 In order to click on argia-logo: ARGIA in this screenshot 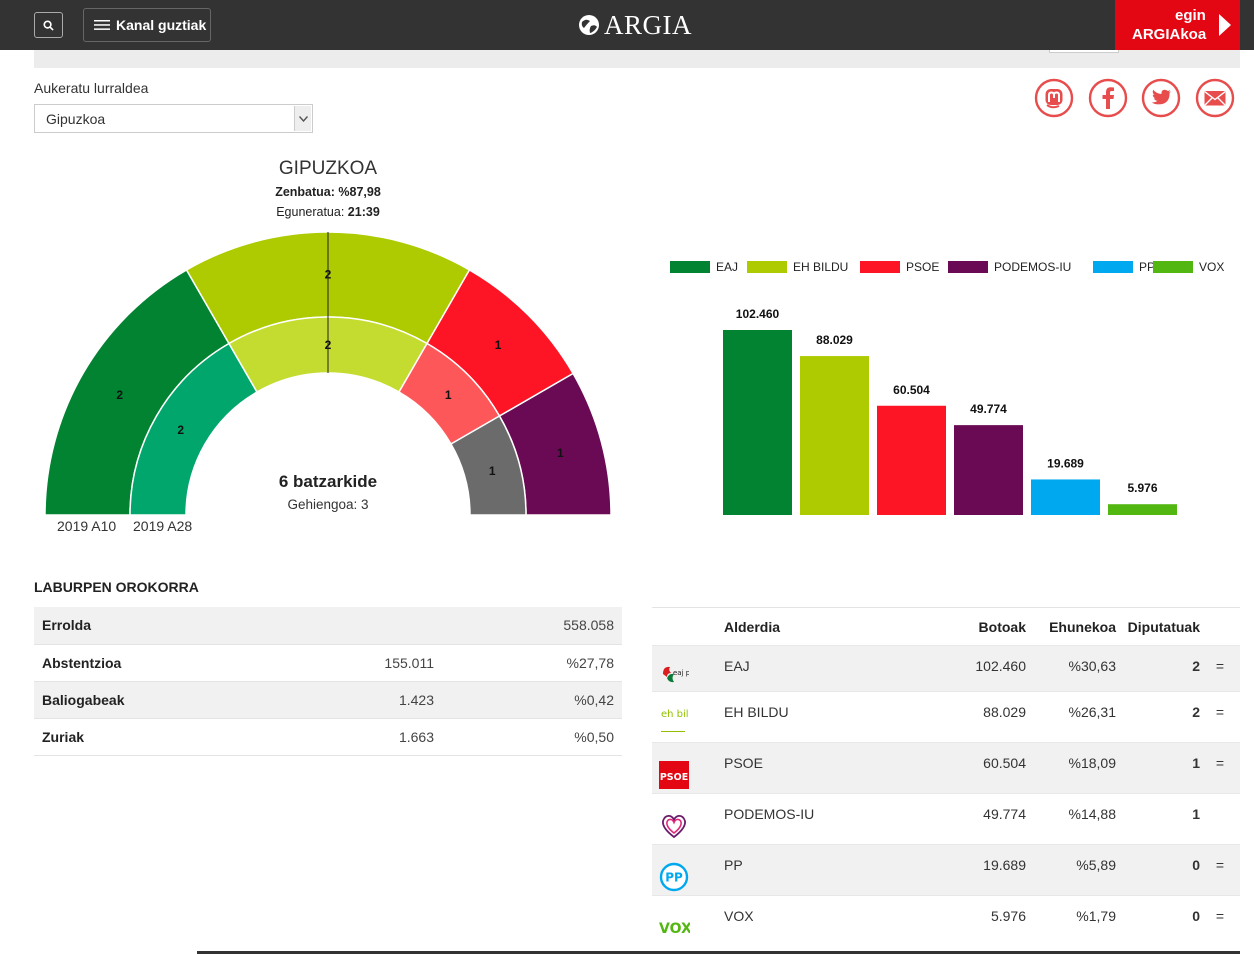, I will do `click(635, 25)`.